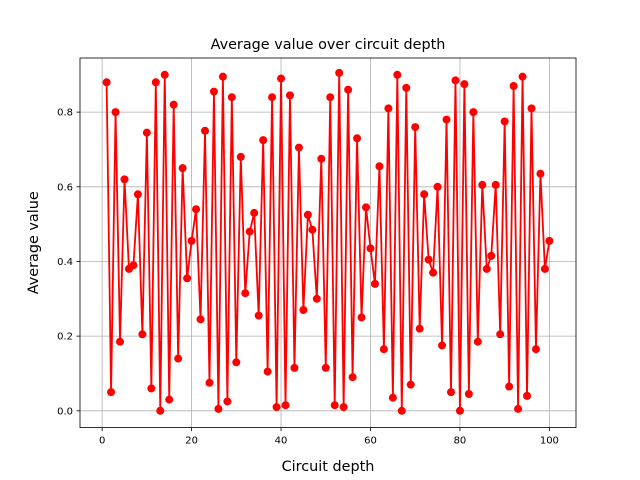 Image resolution: width=640 pixels, height=480 pixels. What do you see at coordinates (34, 242) in the screenshot?
I see `y-axis-label: Average value` at bounding box center [34, 242].